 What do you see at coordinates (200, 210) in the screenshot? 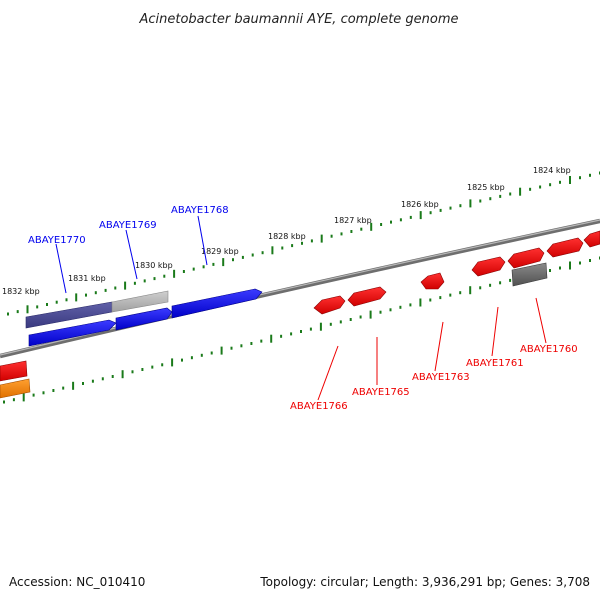
I see `gene-label-abaye1768: ABAYE1768` at bounding box center [200, 210].